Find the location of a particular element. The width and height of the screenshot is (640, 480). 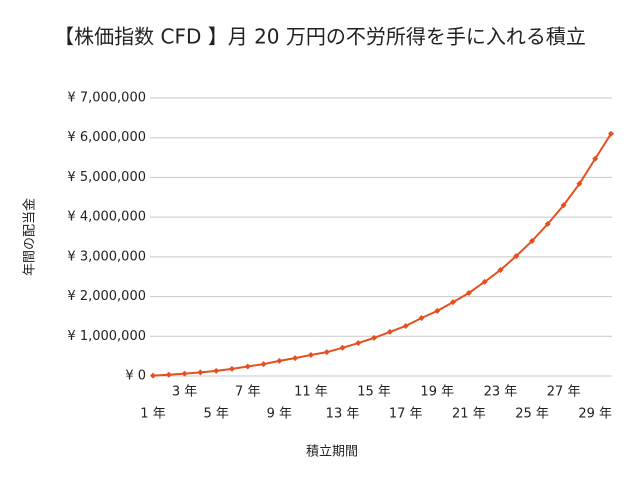

y-tick-label: ¥ 3,000,000 is located at coordinates (106, 256).